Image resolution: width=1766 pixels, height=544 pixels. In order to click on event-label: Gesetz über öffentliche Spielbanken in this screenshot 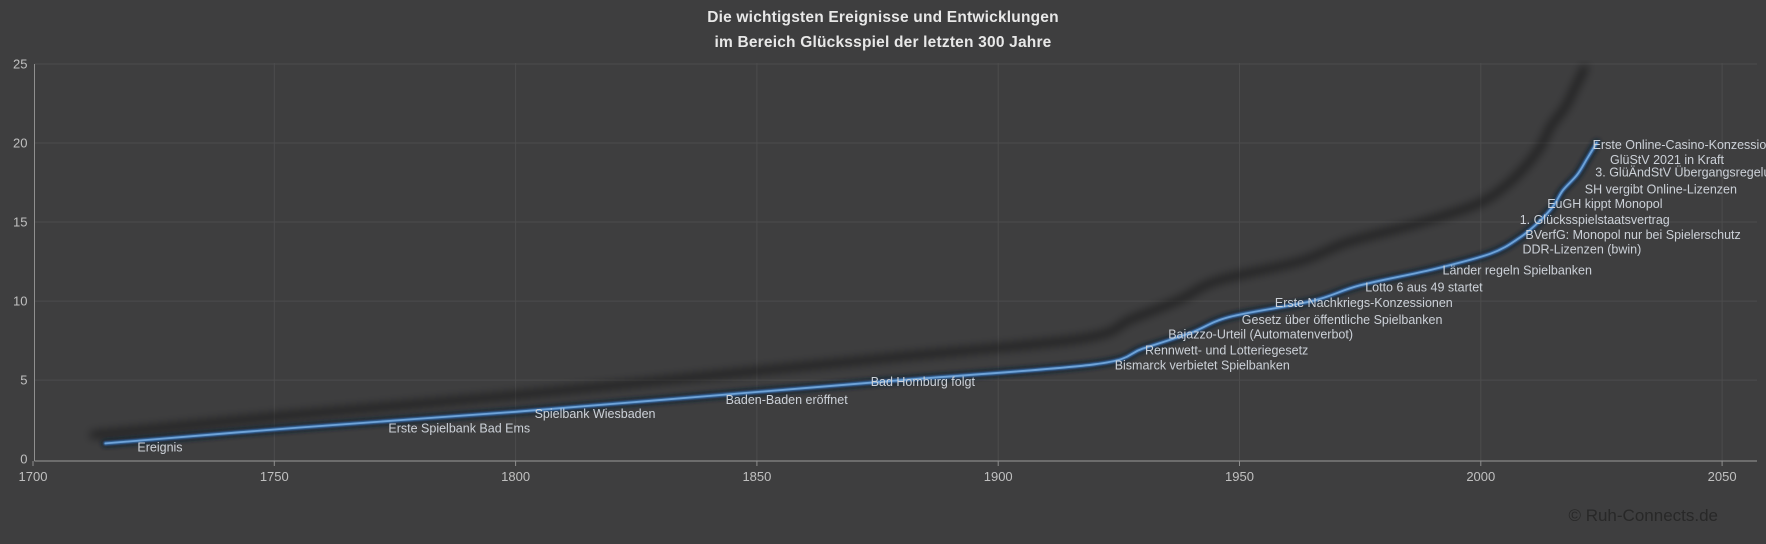, I will do `click(1342, 320)`.